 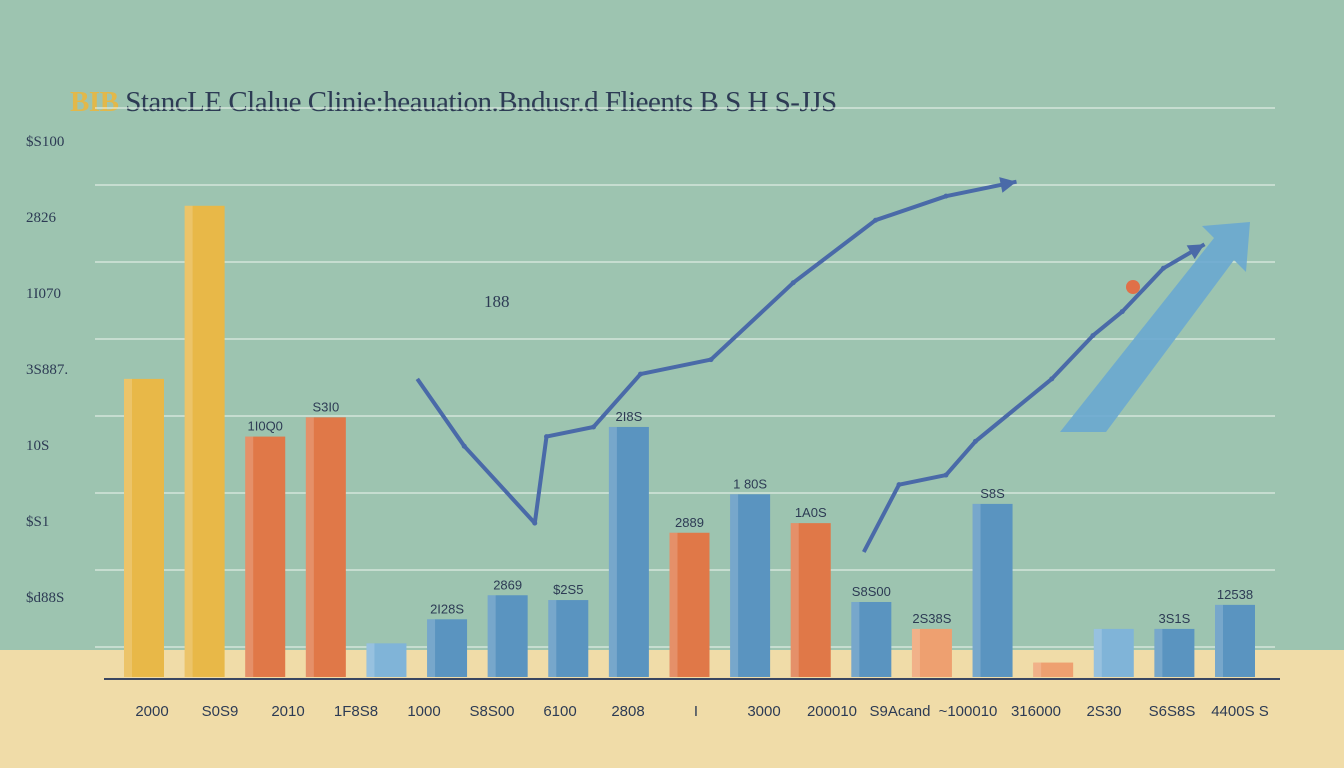 What do you see at coordinates (356, 711) in the screenshot?
I see `x-tick-label: 1F8S8` at bounding box center [356, 711].